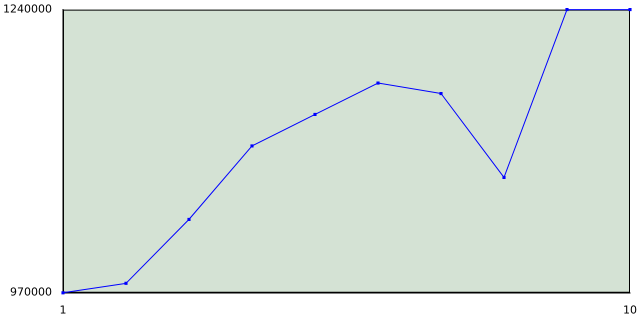  Describe the element at coordinates (630, 309) in the screenshot. I see `x-tick-label: 10` at that location.